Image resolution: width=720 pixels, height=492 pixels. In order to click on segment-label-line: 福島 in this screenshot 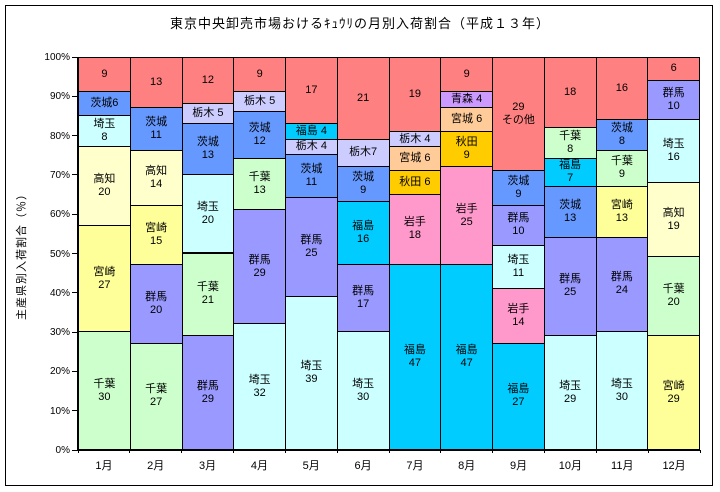, I will do `click(414, 350)`.